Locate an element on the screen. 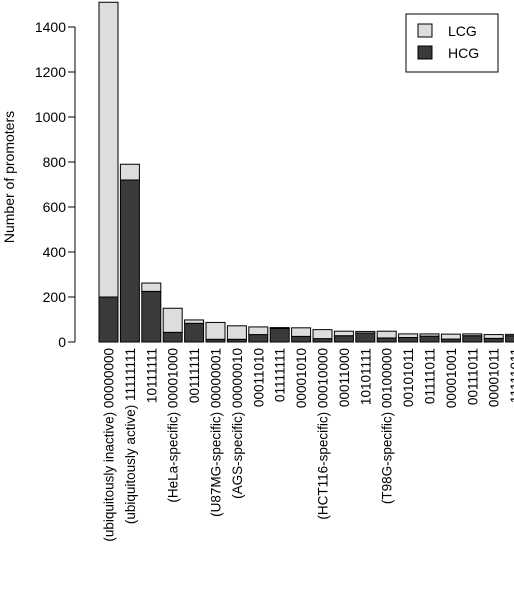  x-tick-label: 11111011 is located at coordinates (511, 375).